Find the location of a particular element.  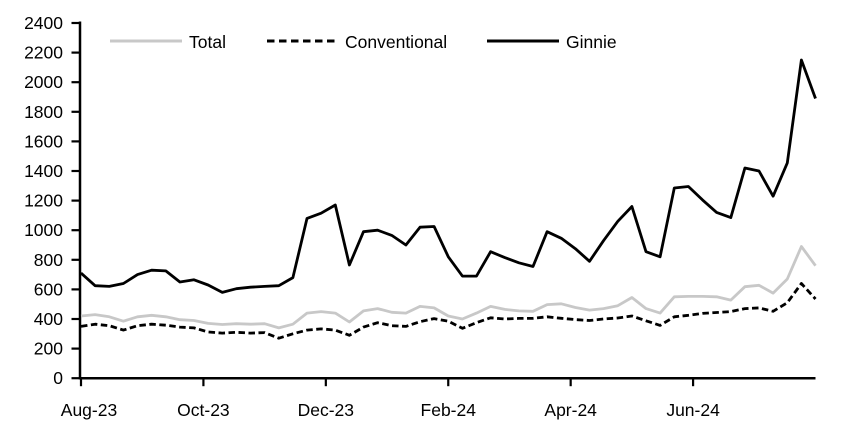

y-tick-label: 2000 is located at coordinates (43, 82).